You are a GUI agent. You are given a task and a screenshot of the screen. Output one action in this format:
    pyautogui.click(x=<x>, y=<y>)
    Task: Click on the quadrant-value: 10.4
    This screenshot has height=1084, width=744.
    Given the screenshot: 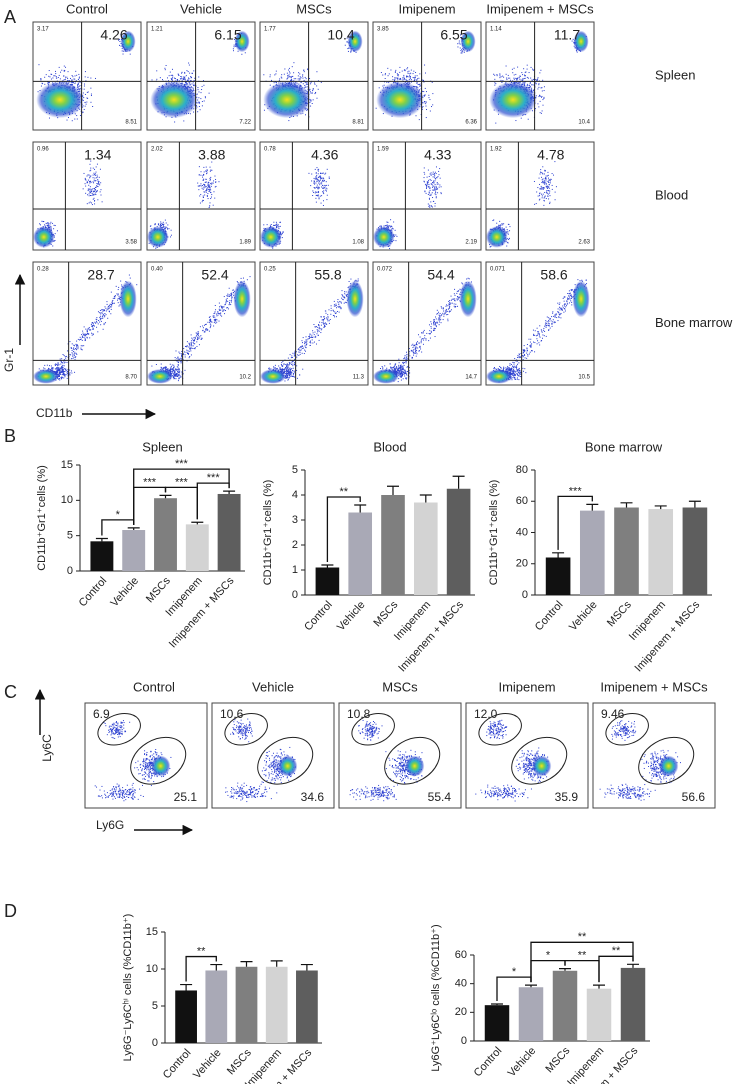 What is the action you would take?
    pyautogui.click(x=340, y=35)
    